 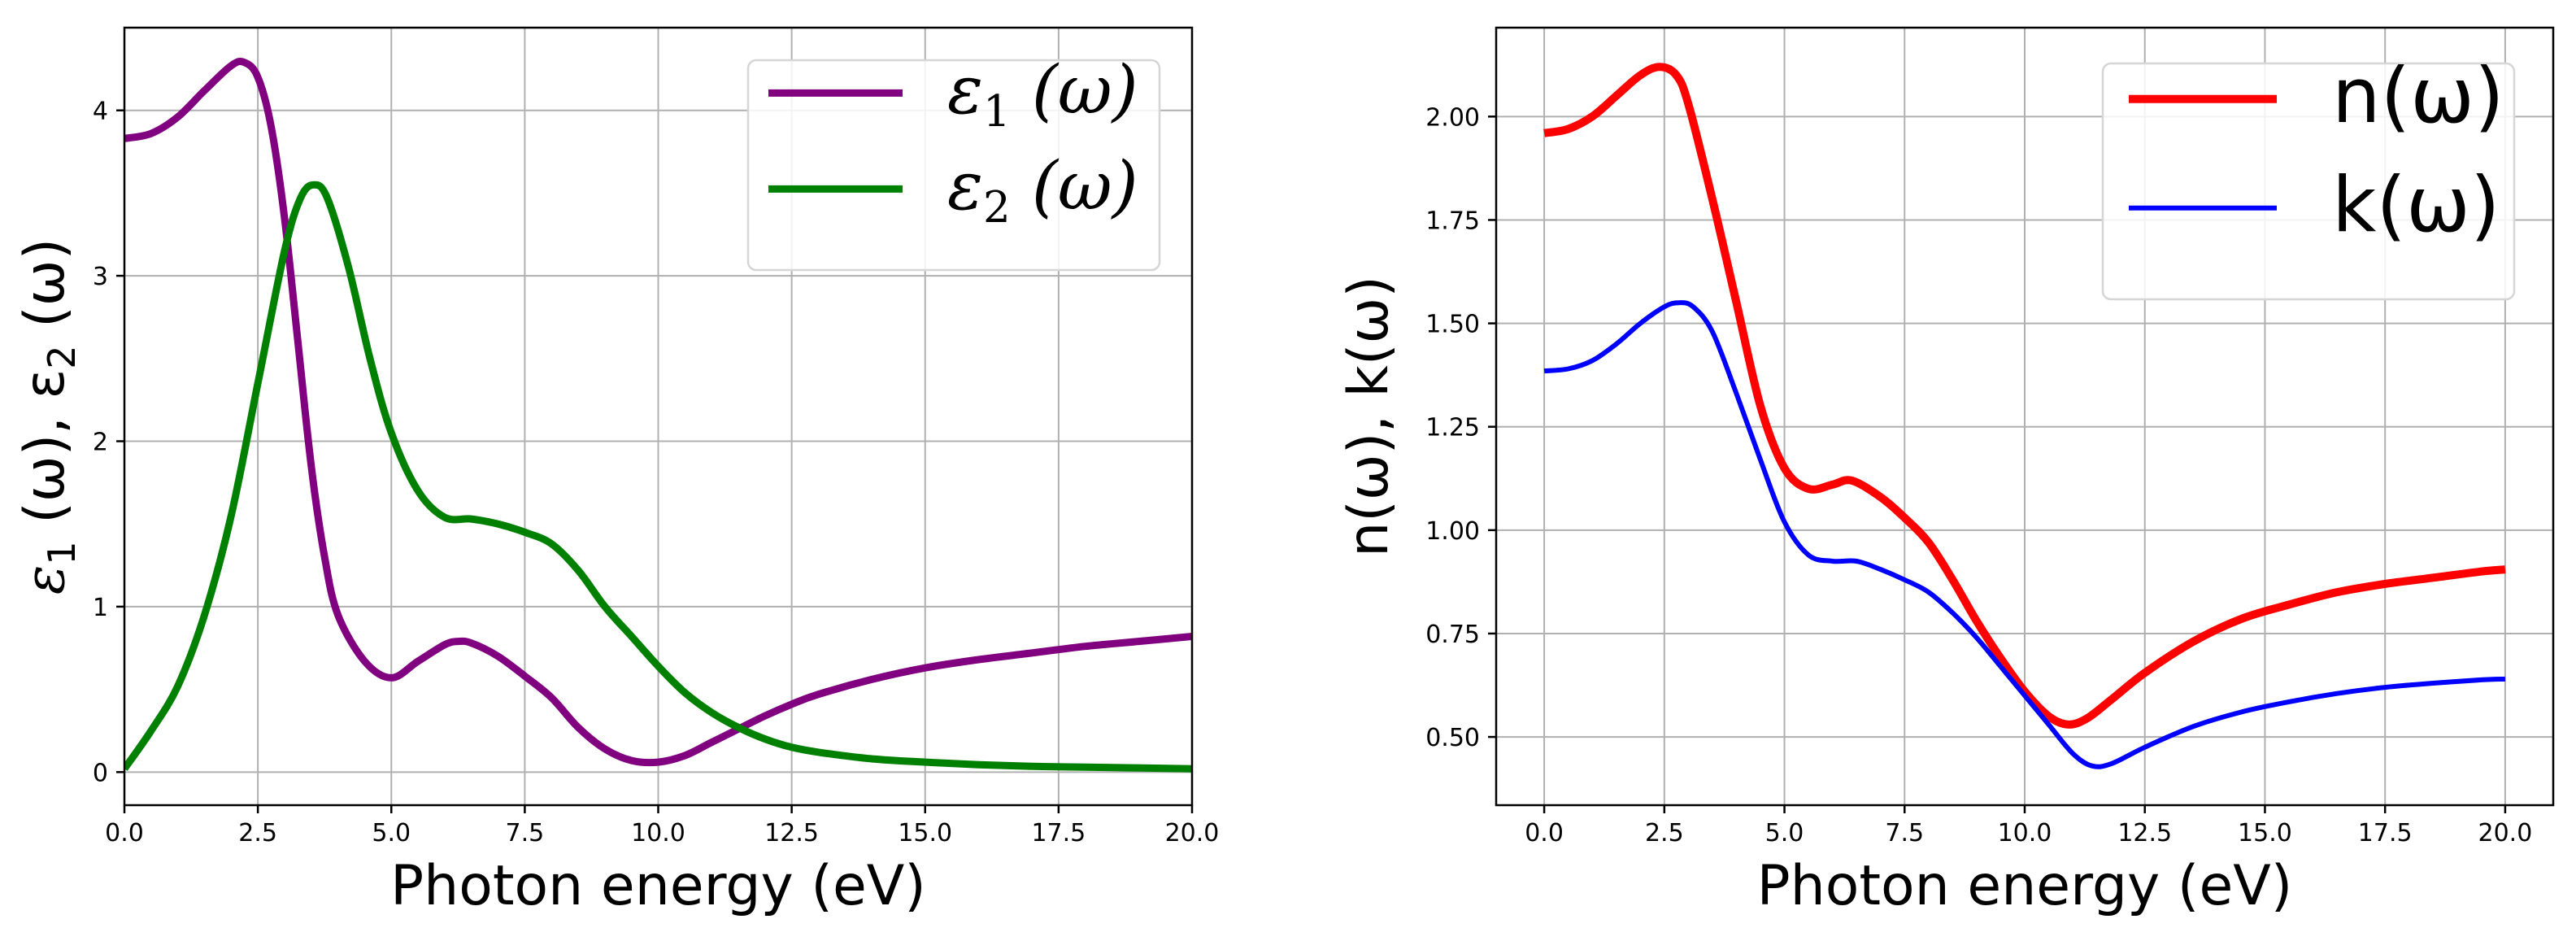 What do you see at coordinates (62, 552) in the screenshot?
I see `y-label-subscript: 1` at bounding box center [62, 552].